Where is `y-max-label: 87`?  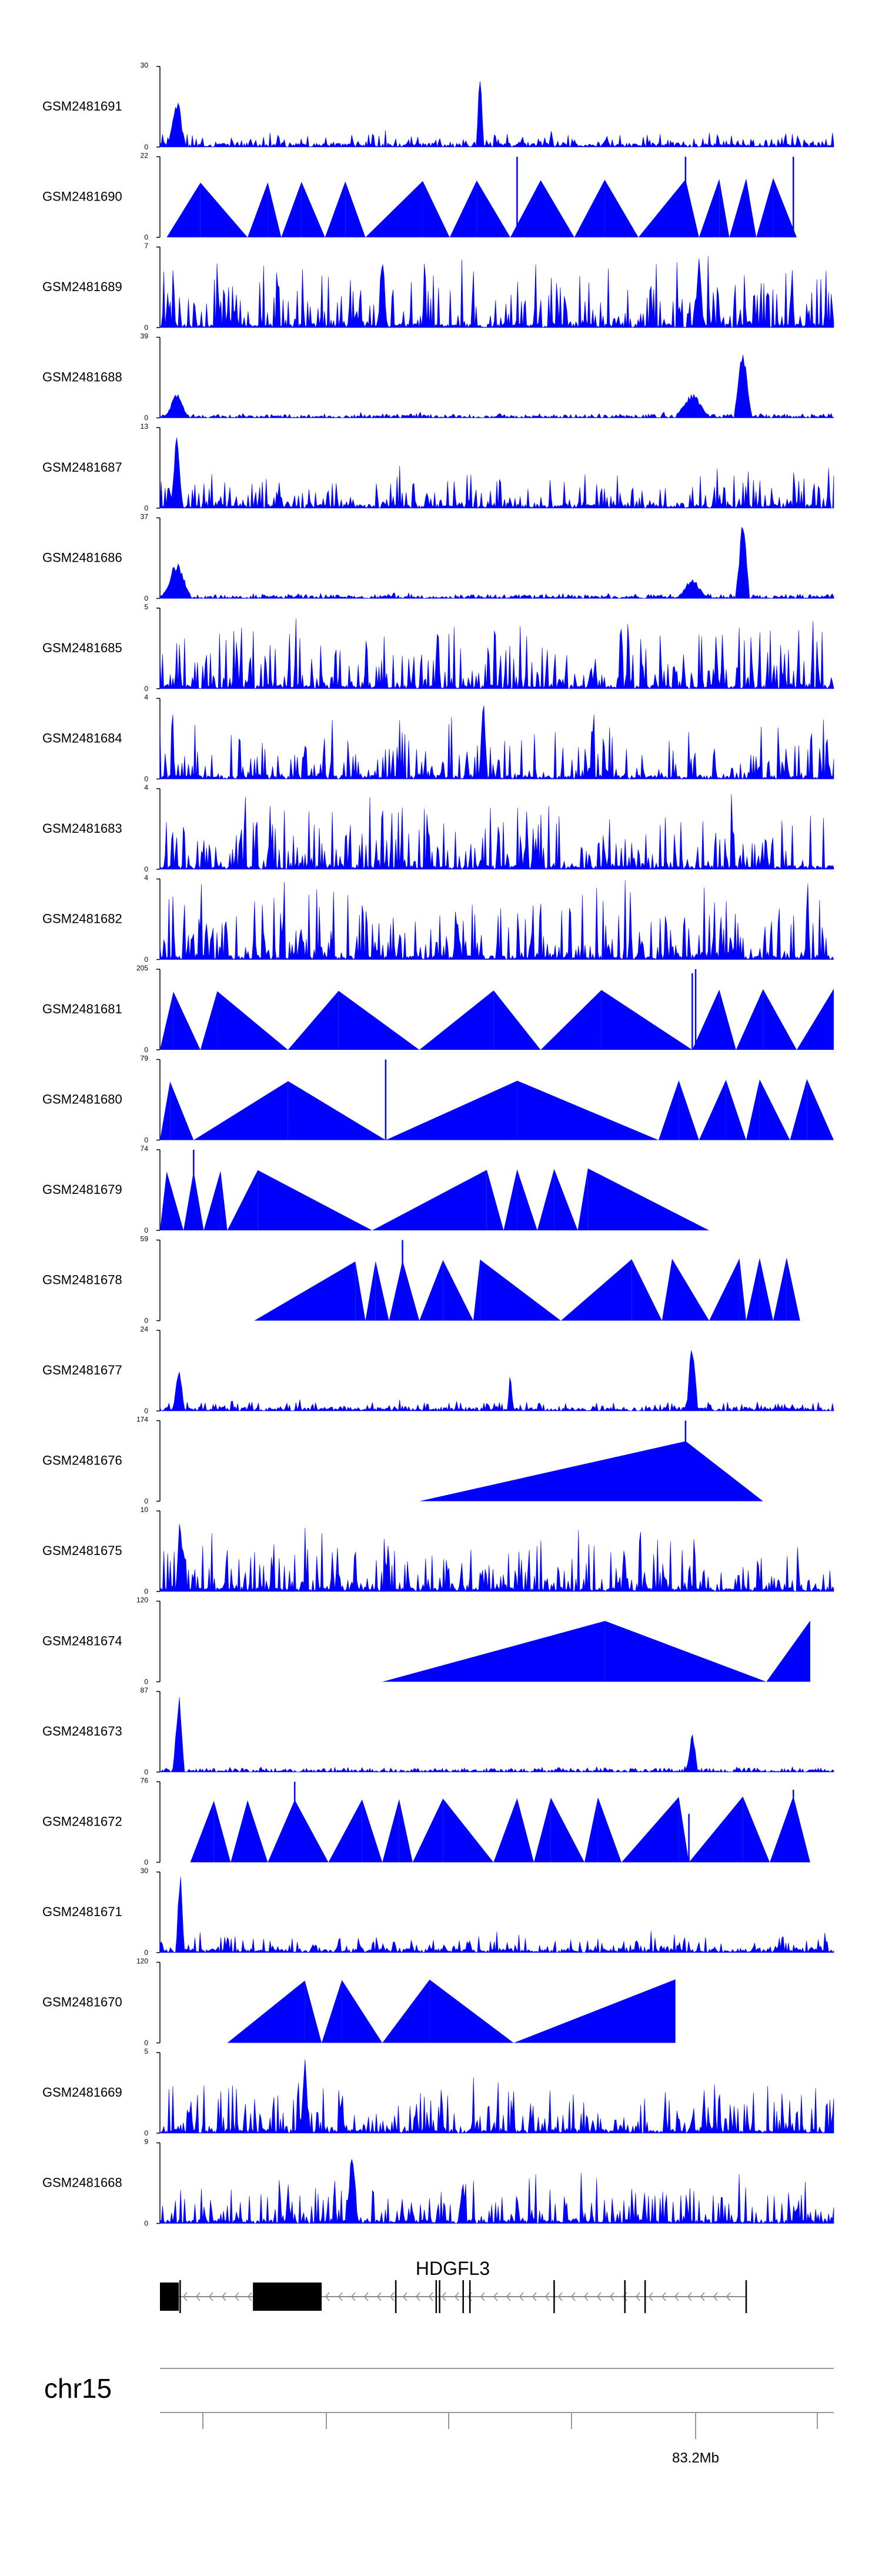 y-max-label: 87 is located at coordinates (145, 1690).